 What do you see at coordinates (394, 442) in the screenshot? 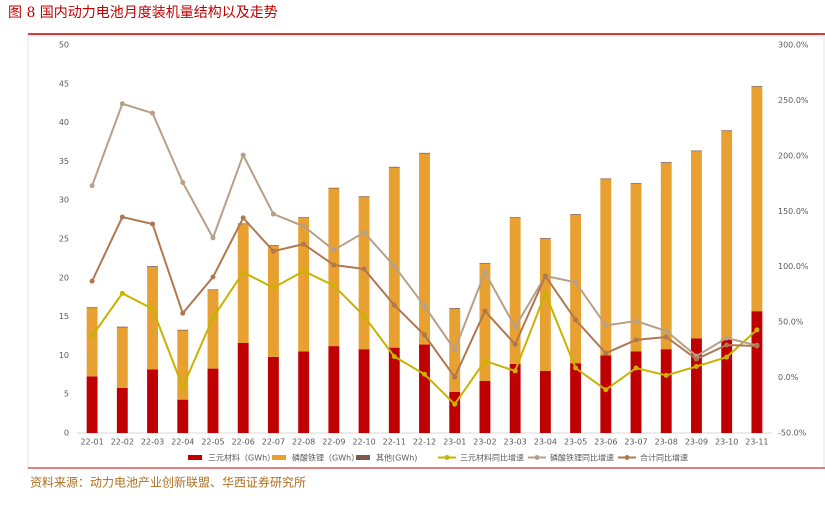
I see `x-tick-label: 22-11` at bounding box center [394, 442].